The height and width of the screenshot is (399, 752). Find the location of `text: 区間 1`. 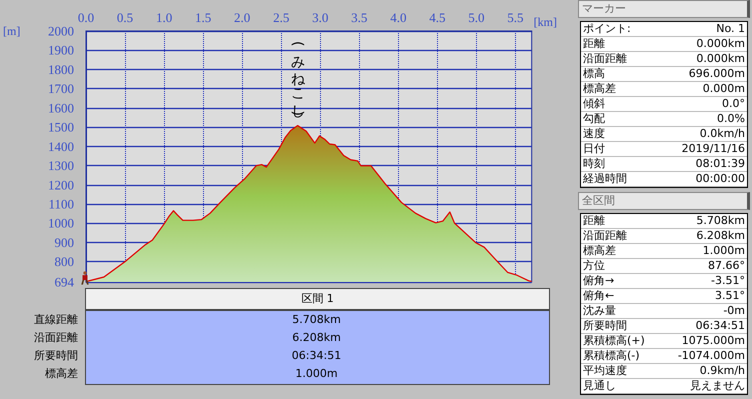

text: 区間 1 is located at coordinates (317, 299).